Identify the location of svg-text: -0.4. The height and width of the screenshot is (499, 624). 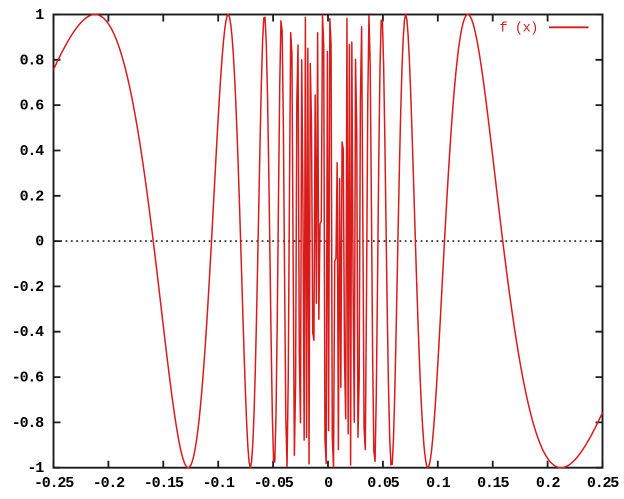
(28, 332).